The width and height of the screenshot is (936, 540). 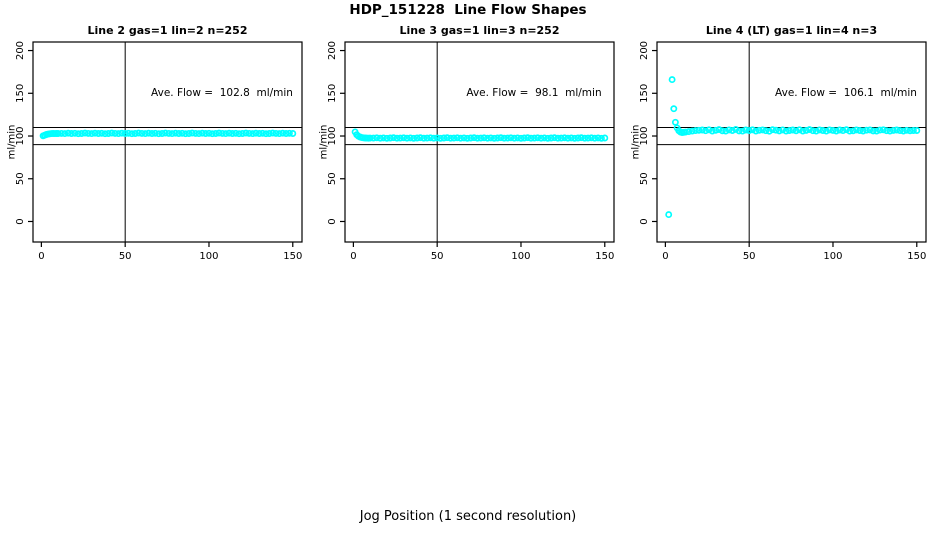 What do you see at coordinates (479, 30) in the screenshot?
I see `panel-line3-title: Line 3 gas=1 lin=3 n=252` at bounding box center [479, 30].